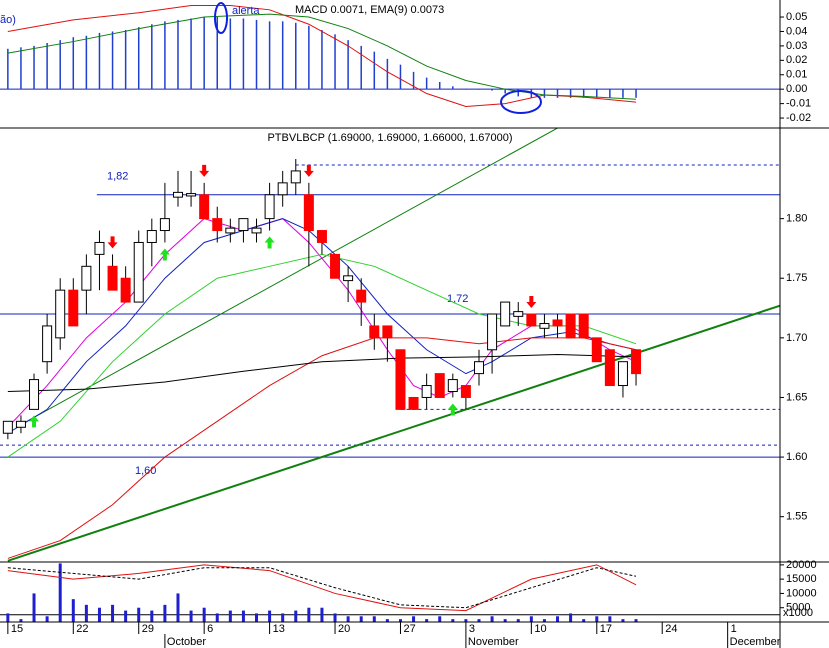  What do you see at coordinates (8, 20) in the screenshot?
I see `macd-label: ão)` at bounding box center [8, 20].